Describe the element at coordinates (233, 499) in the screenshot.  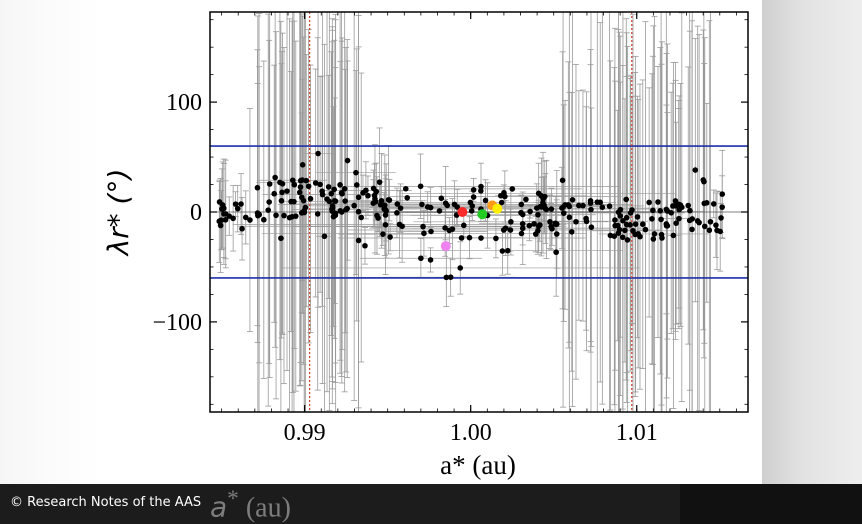
I see `ghost-sup: *` at that location.